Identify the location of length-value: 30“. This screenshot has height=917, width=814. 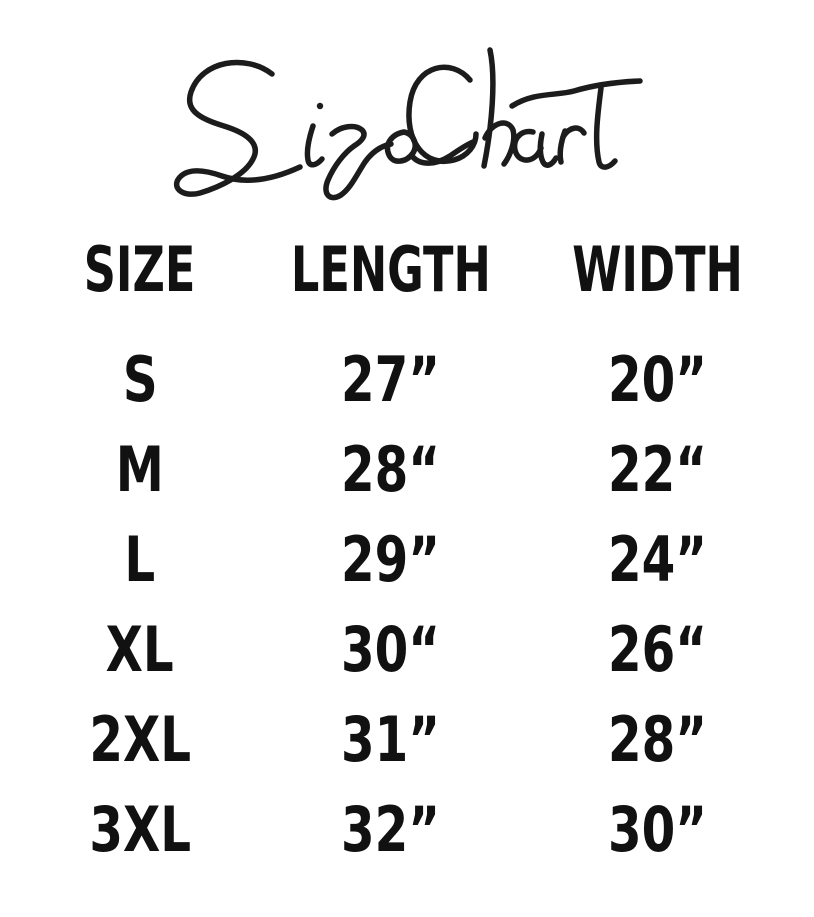
(391, 649).